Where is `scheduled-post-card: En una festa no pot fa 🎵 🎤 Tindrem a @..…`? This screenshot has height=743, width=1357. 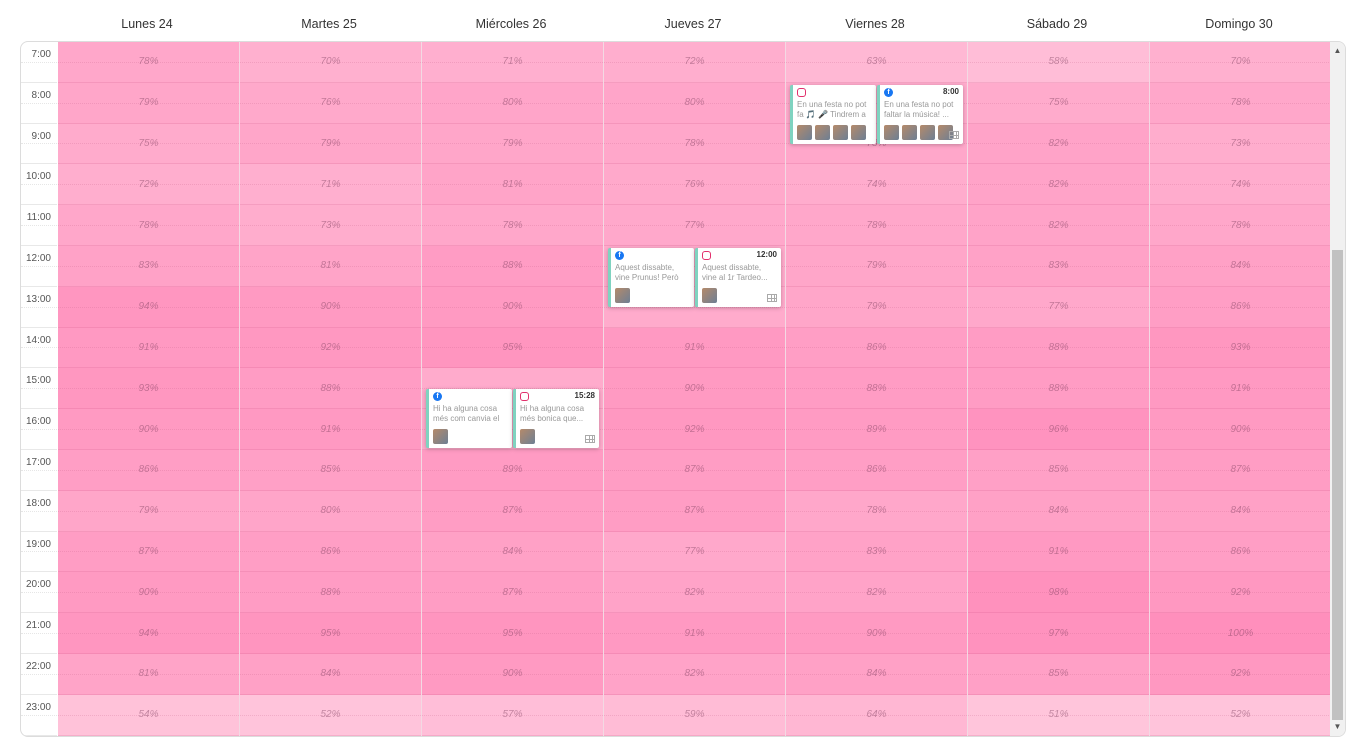
scheduled-post-card: En una festa no pot fa 🎵 🎤 Tindrem a @..… is located at coordinates (833, 114).